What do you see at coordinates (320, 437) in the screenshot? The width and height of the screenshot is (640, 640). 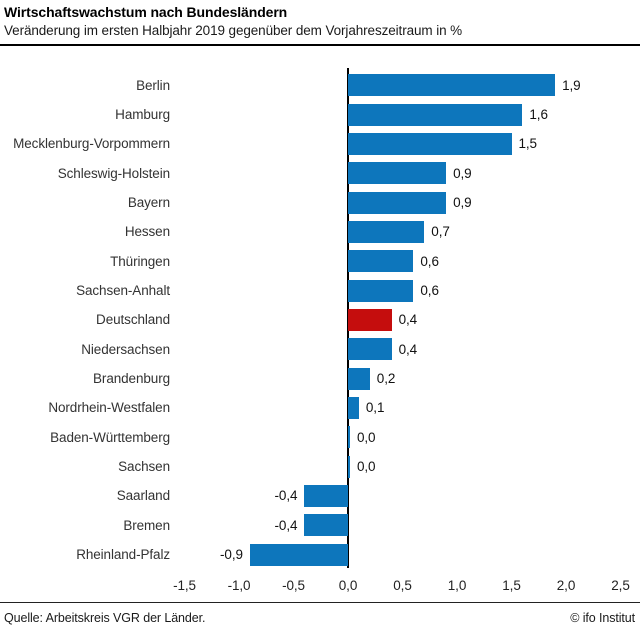 I see `bar-row: Baden-Württemberg 0,0` at bounding box center [320, 437].